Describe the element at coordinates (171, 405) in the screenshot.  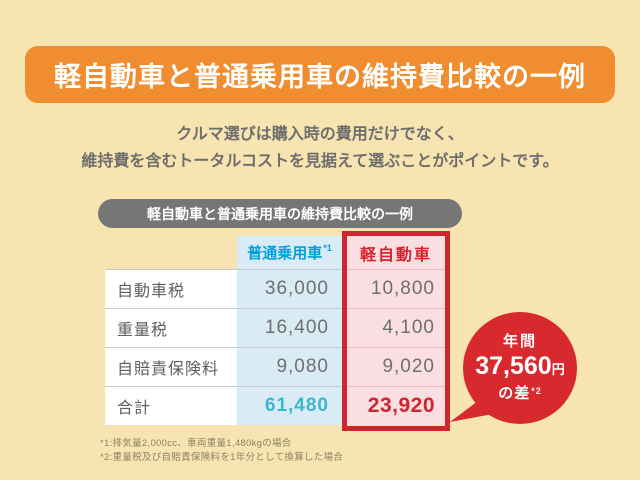
I see `row-label: 合計` at that location.